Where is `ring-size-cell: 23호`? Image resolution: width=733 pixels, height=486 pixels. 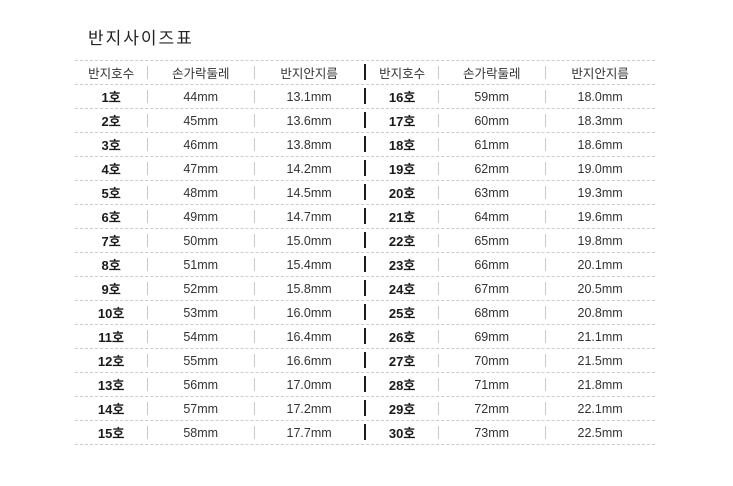 ring-size-cell: 23호 is located at coordinates (402, 265).